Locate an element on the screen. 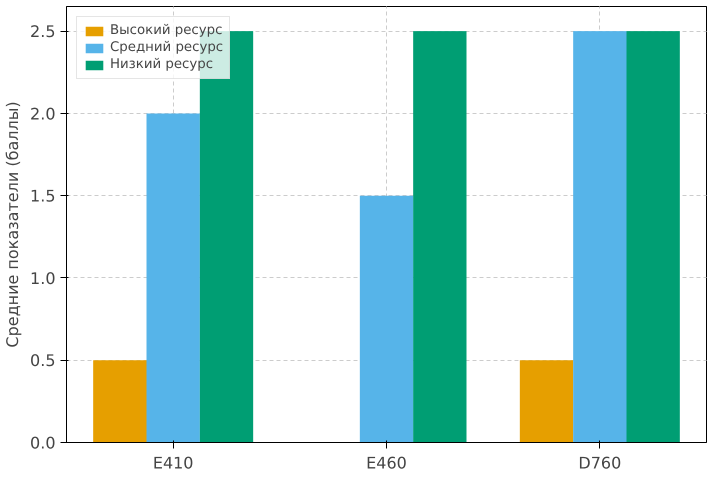 This screenshot has width=717, height=480. x-tick-label: D760 is located at coordinates (600, 463).